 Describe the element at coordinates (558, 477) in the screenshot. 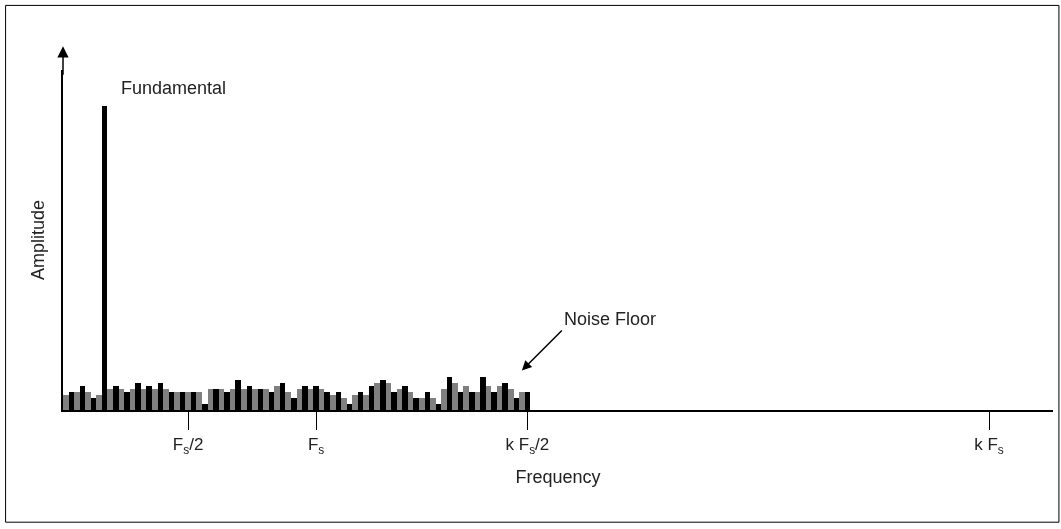

I see `x-axis-title: Frequency` at that location.